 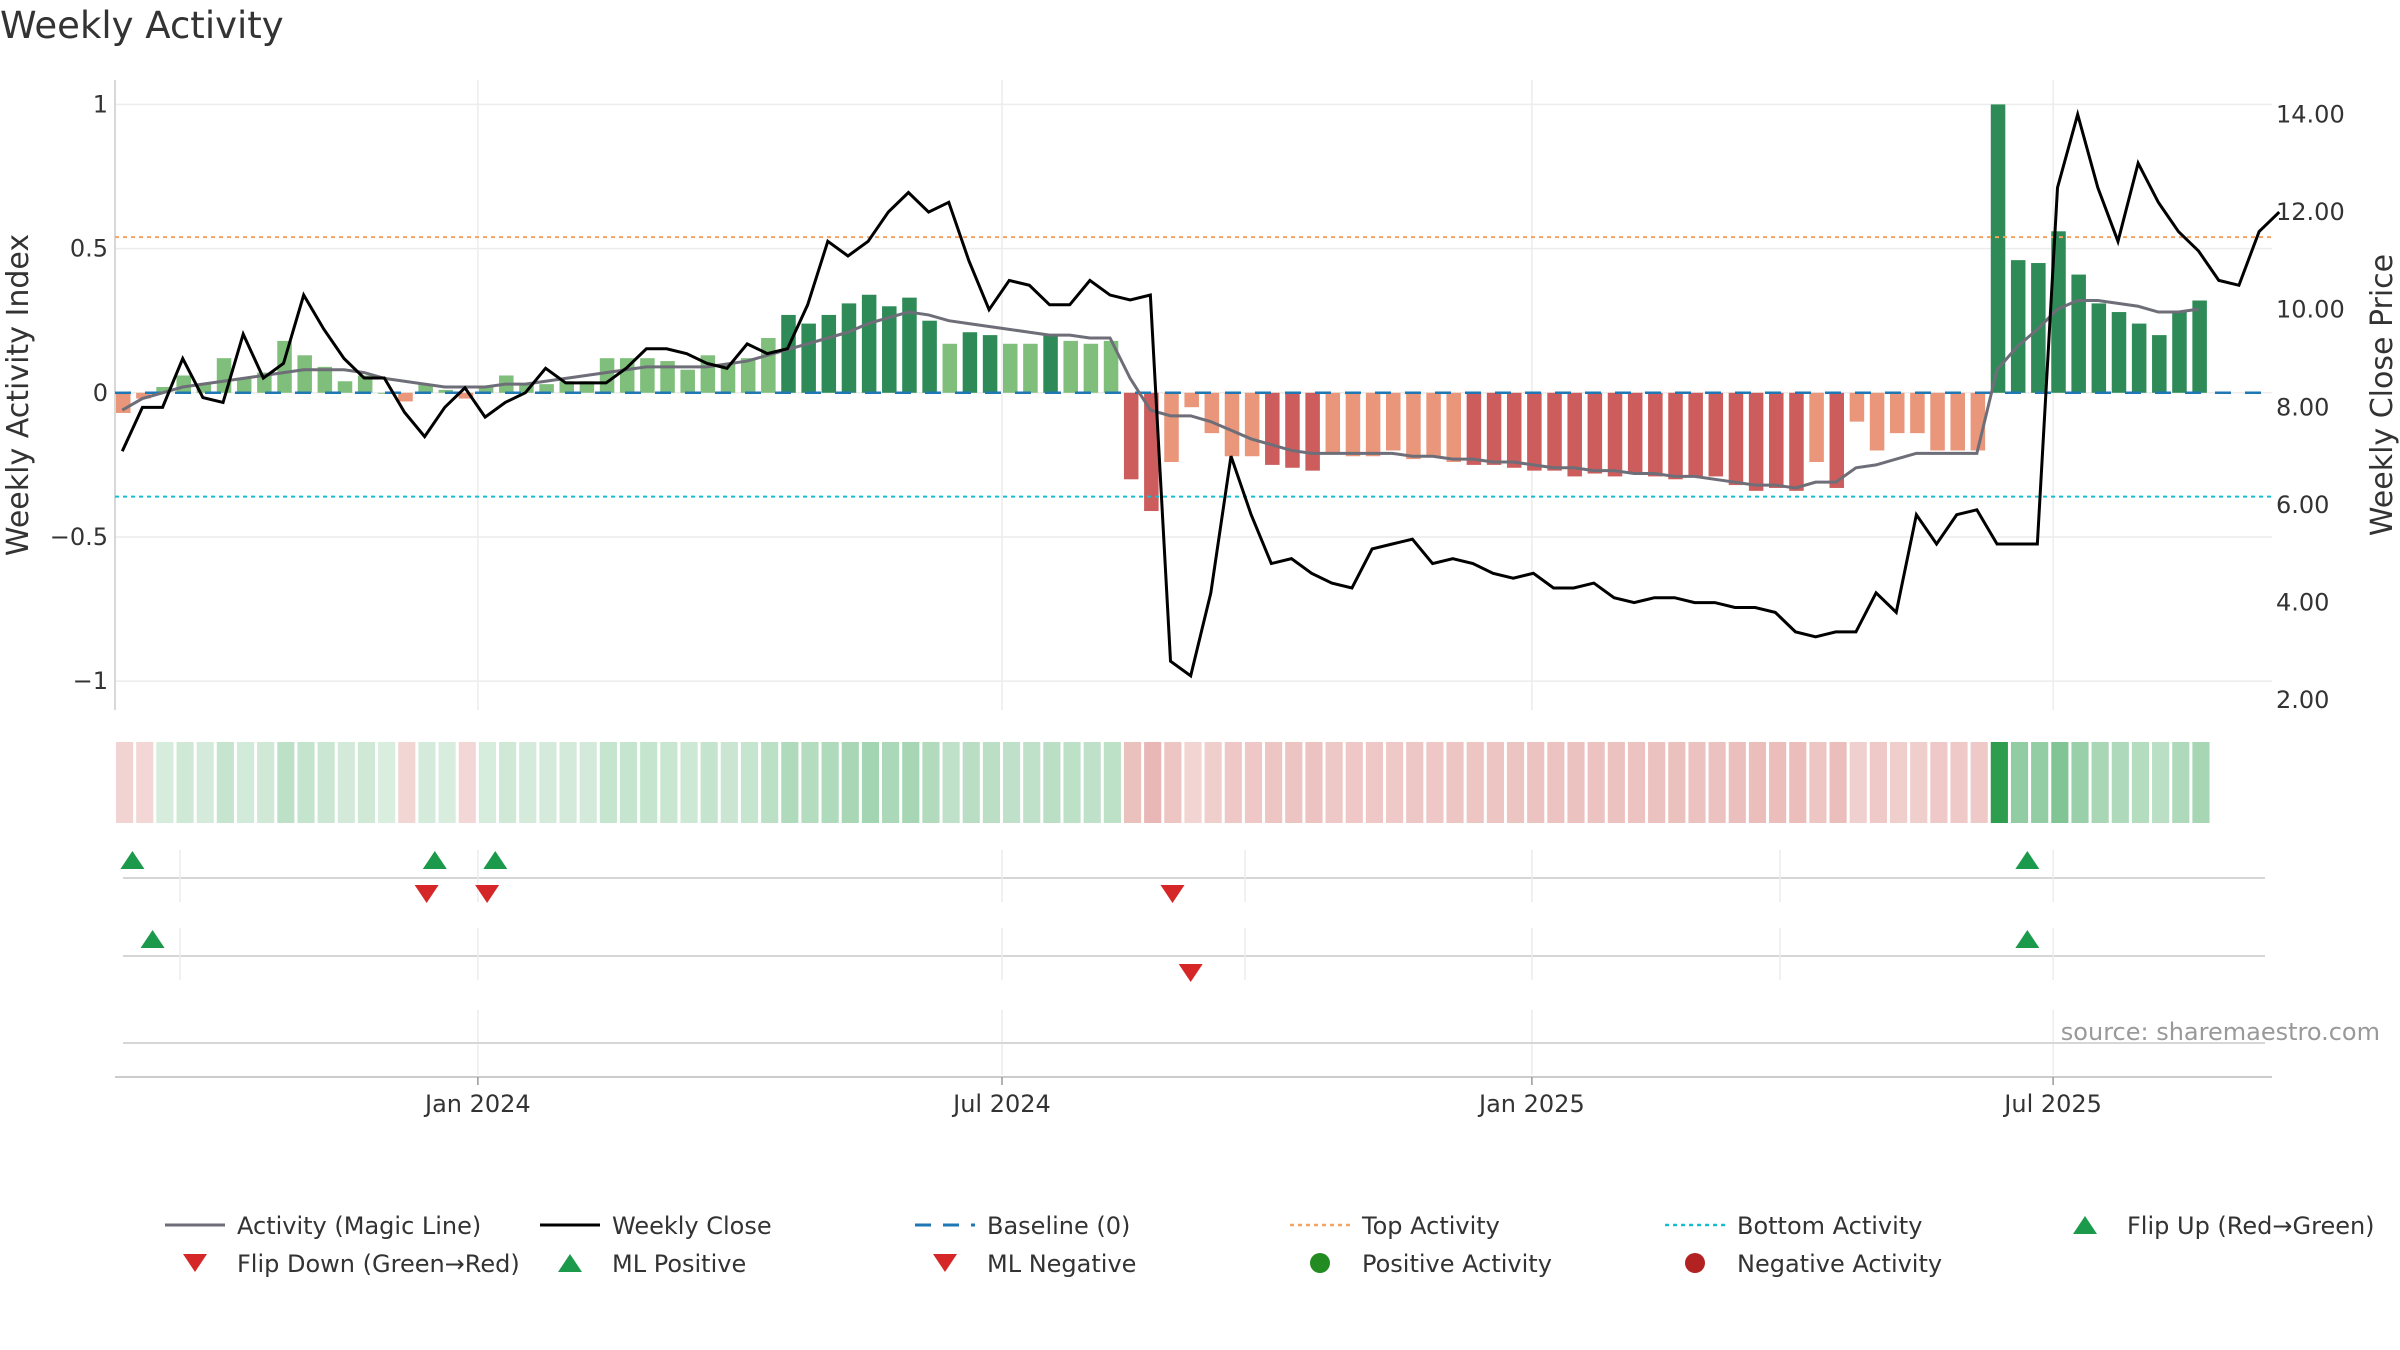 I want to click on right-tick-label: 6.00, so click(x=2302, y=505).